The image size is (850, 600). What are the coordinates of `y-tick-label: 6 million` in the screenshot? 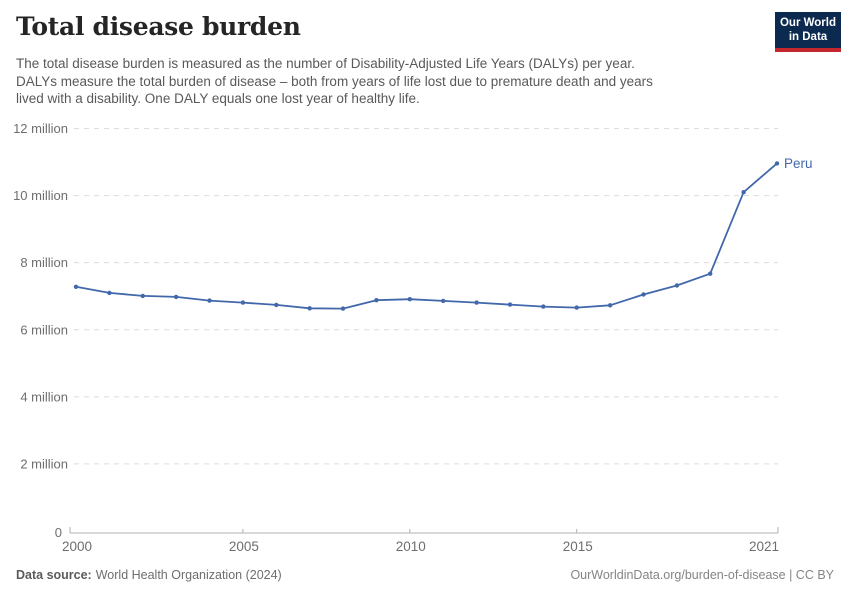 It's located at (44, 329).